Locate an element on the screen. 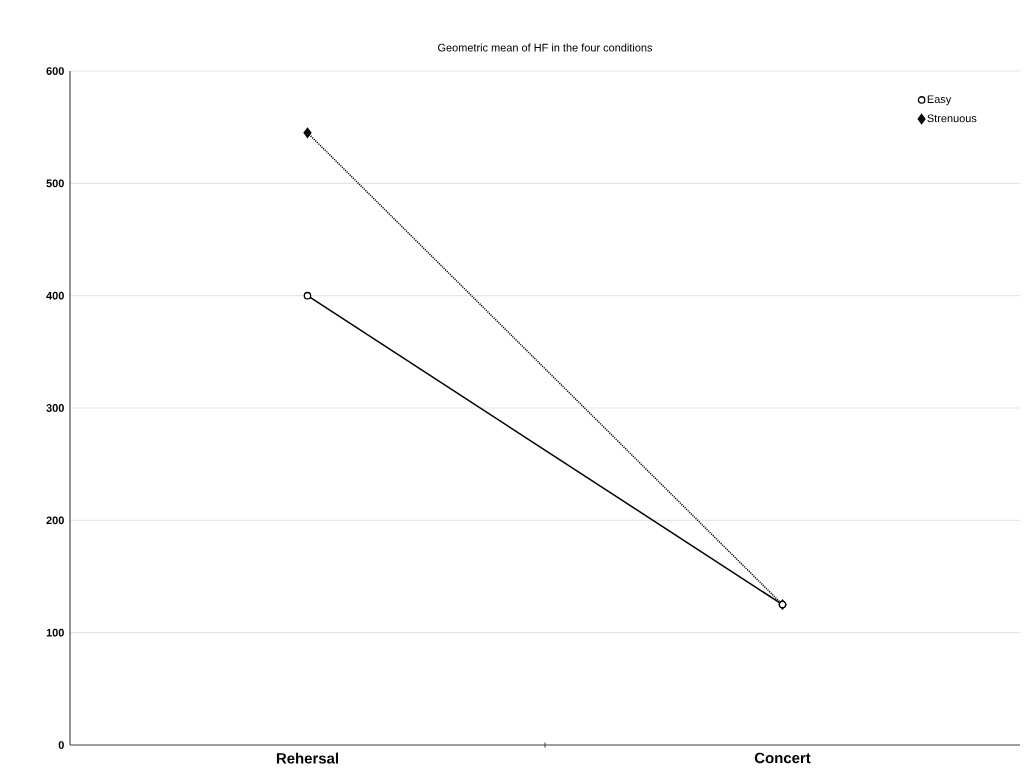 The height and width of the screenshot is (780, 1024). y-tick-label: 600 is located at coordinates (55, 71).